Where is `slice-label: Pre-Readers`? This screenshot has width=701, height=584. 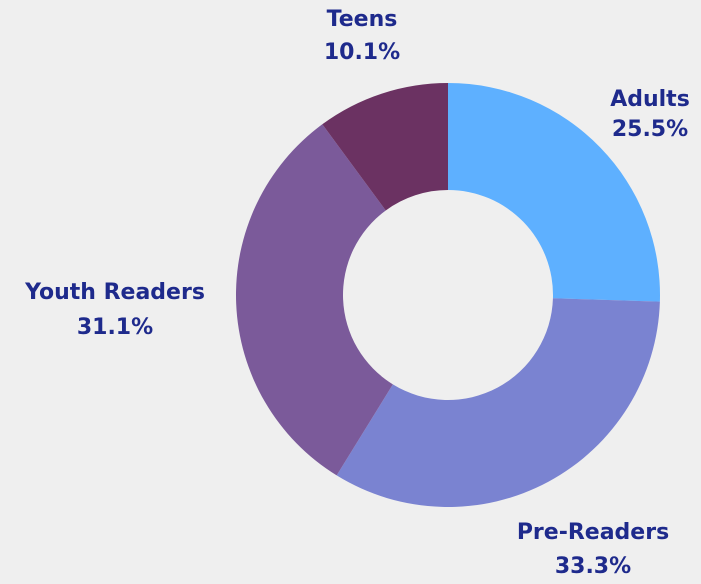
slice-label: Pre-Readers is located at coordinates (593, 532).